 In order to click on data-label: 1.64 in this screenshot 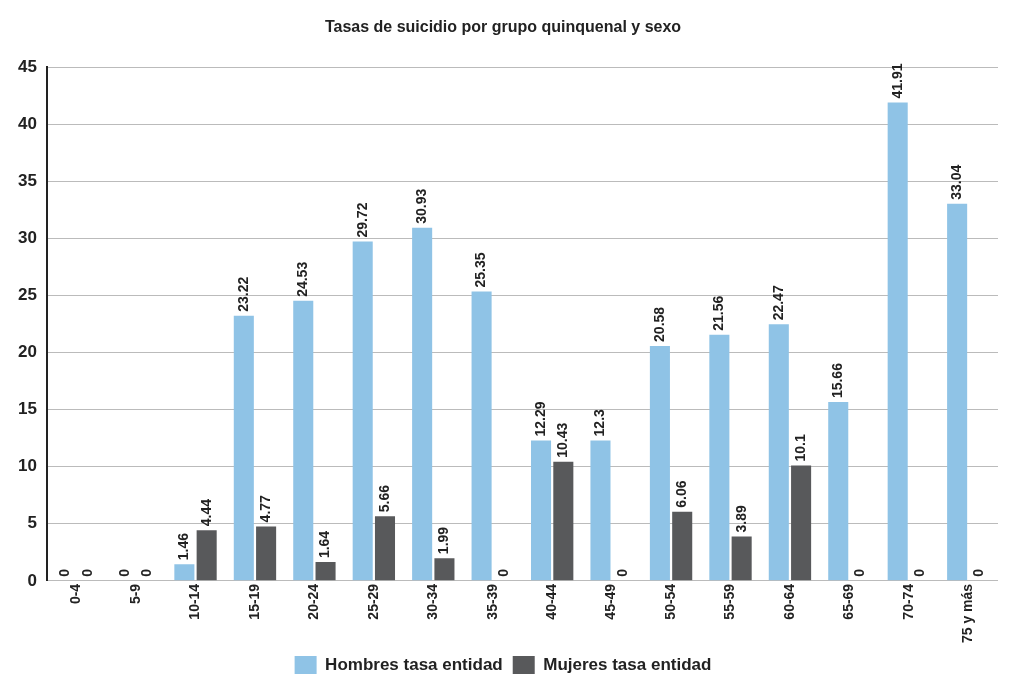, I will do `click(324, 544)`.